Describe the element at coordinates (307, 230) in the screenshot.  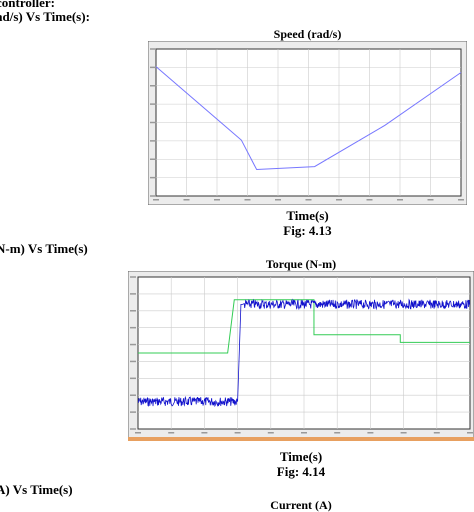
I see `fig-4-13-caption: Fig: 4.13` at that location.